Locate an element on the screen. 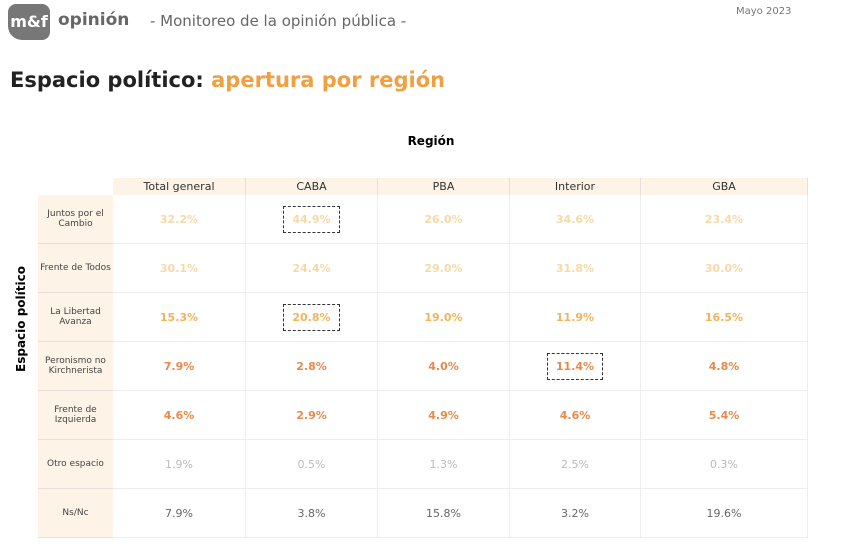 This screenshot has height=556, width=862. row-label: Juntos por el Cambio is located at coordinates (75, 219).